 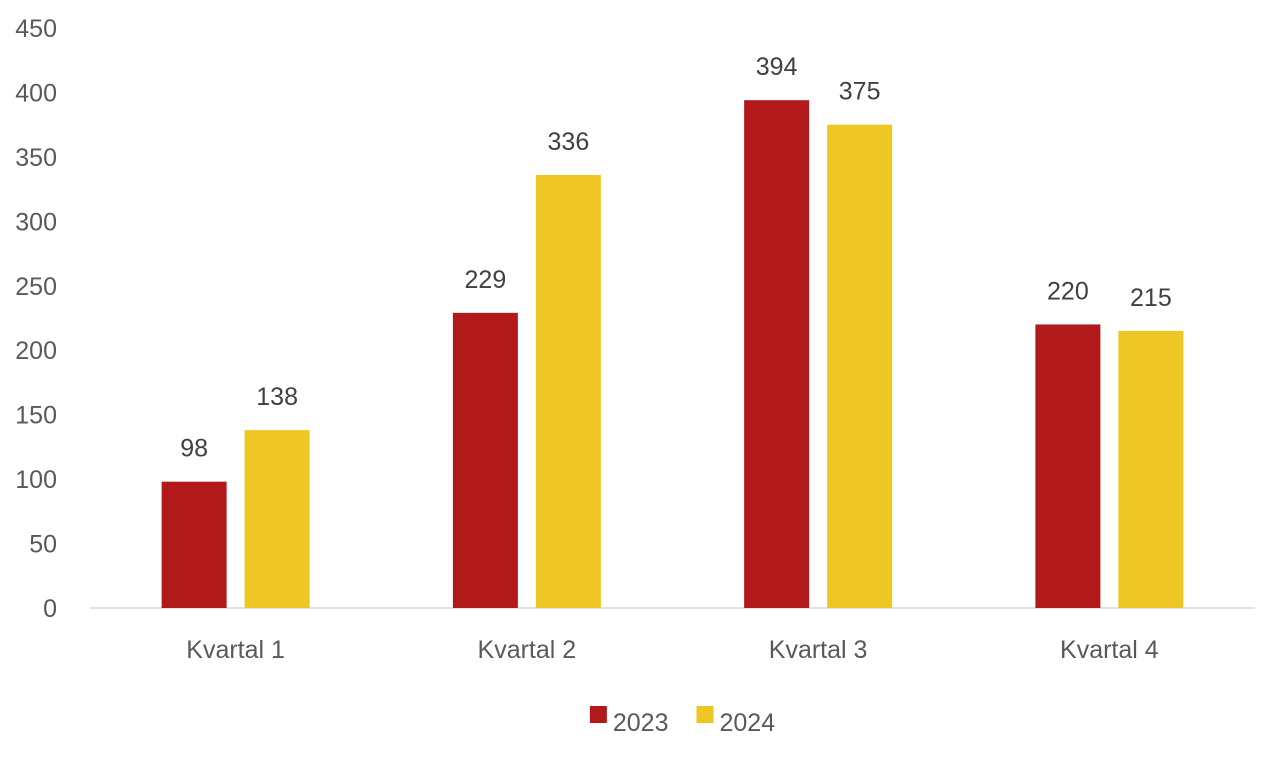 What do you see at coordinates (36, 319) in the screenshot?
I see `y-axis: 0 50 100 150 200 250 300 350 400 450` at bounding box center [36, 319].